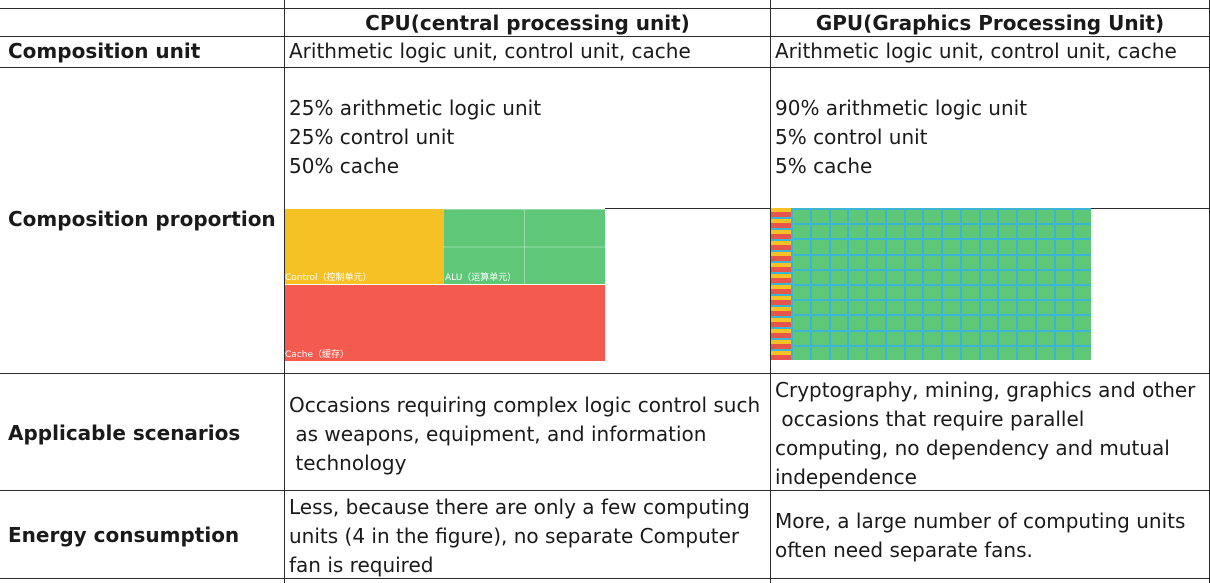 The image size is (1210, 583). What do you see at coordinates (481, 278) in the screenshot?
I see `cpu-alu-label: ALU（运算单元）` at bounding box center [481, 278].